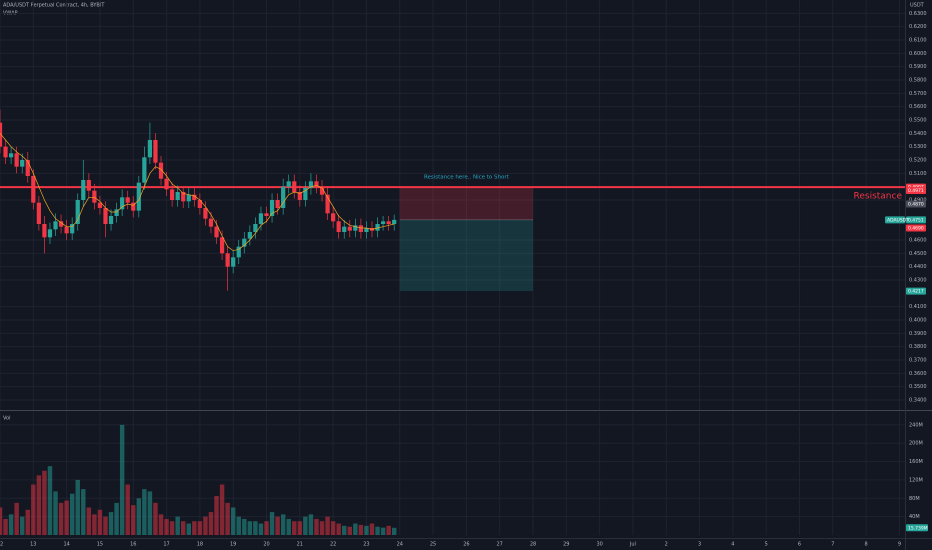  I want to click on x-tick-label: 2, so click(666, 545).